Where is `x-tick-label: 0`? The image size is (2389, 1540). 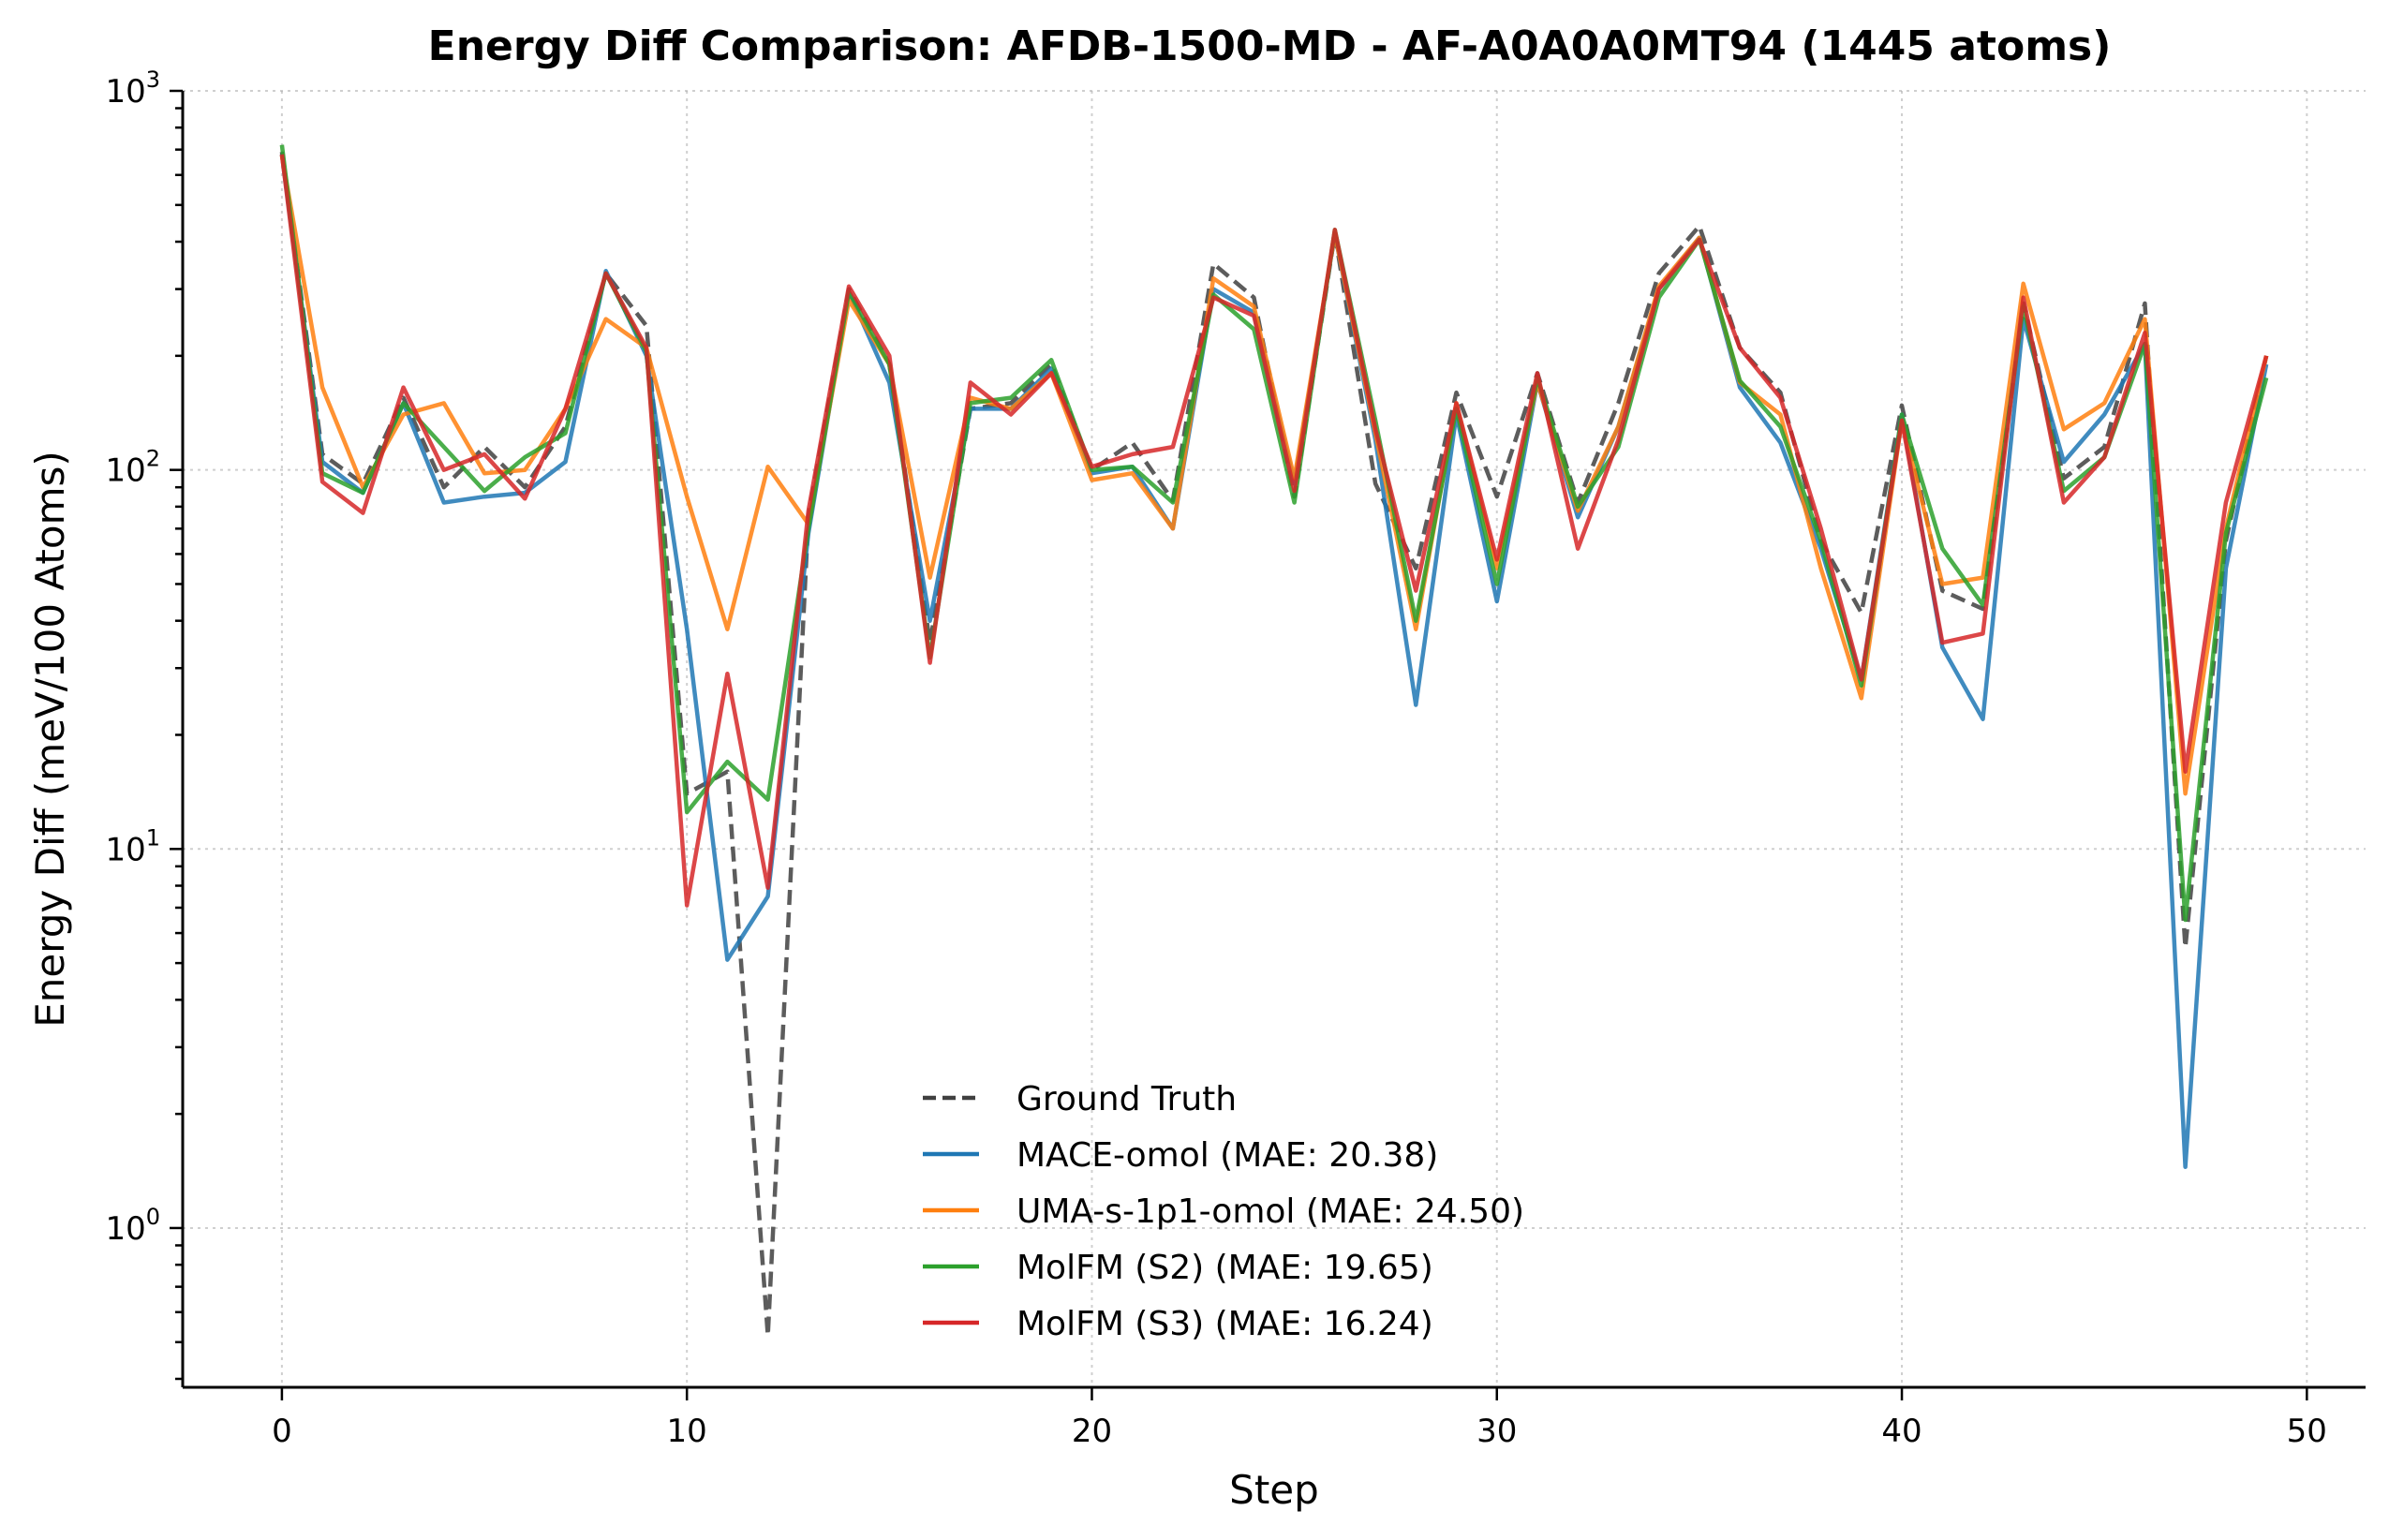
x-tick-label: 0 is located at coordinates (282, 1431).